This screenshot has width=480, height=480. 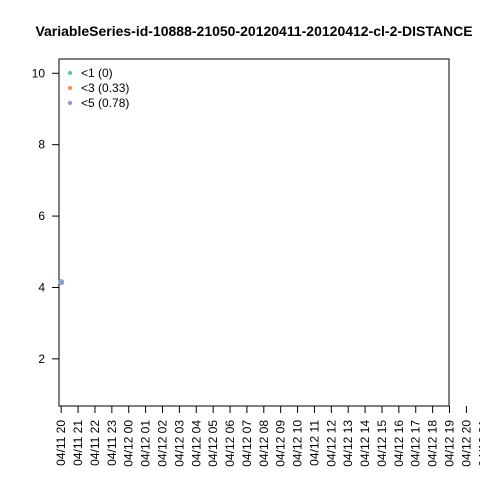 What do you see at coordinates (179, 443) in the screenshot?
I see `x-tick-label: 04/12 03` at bounding box center [179, 443].